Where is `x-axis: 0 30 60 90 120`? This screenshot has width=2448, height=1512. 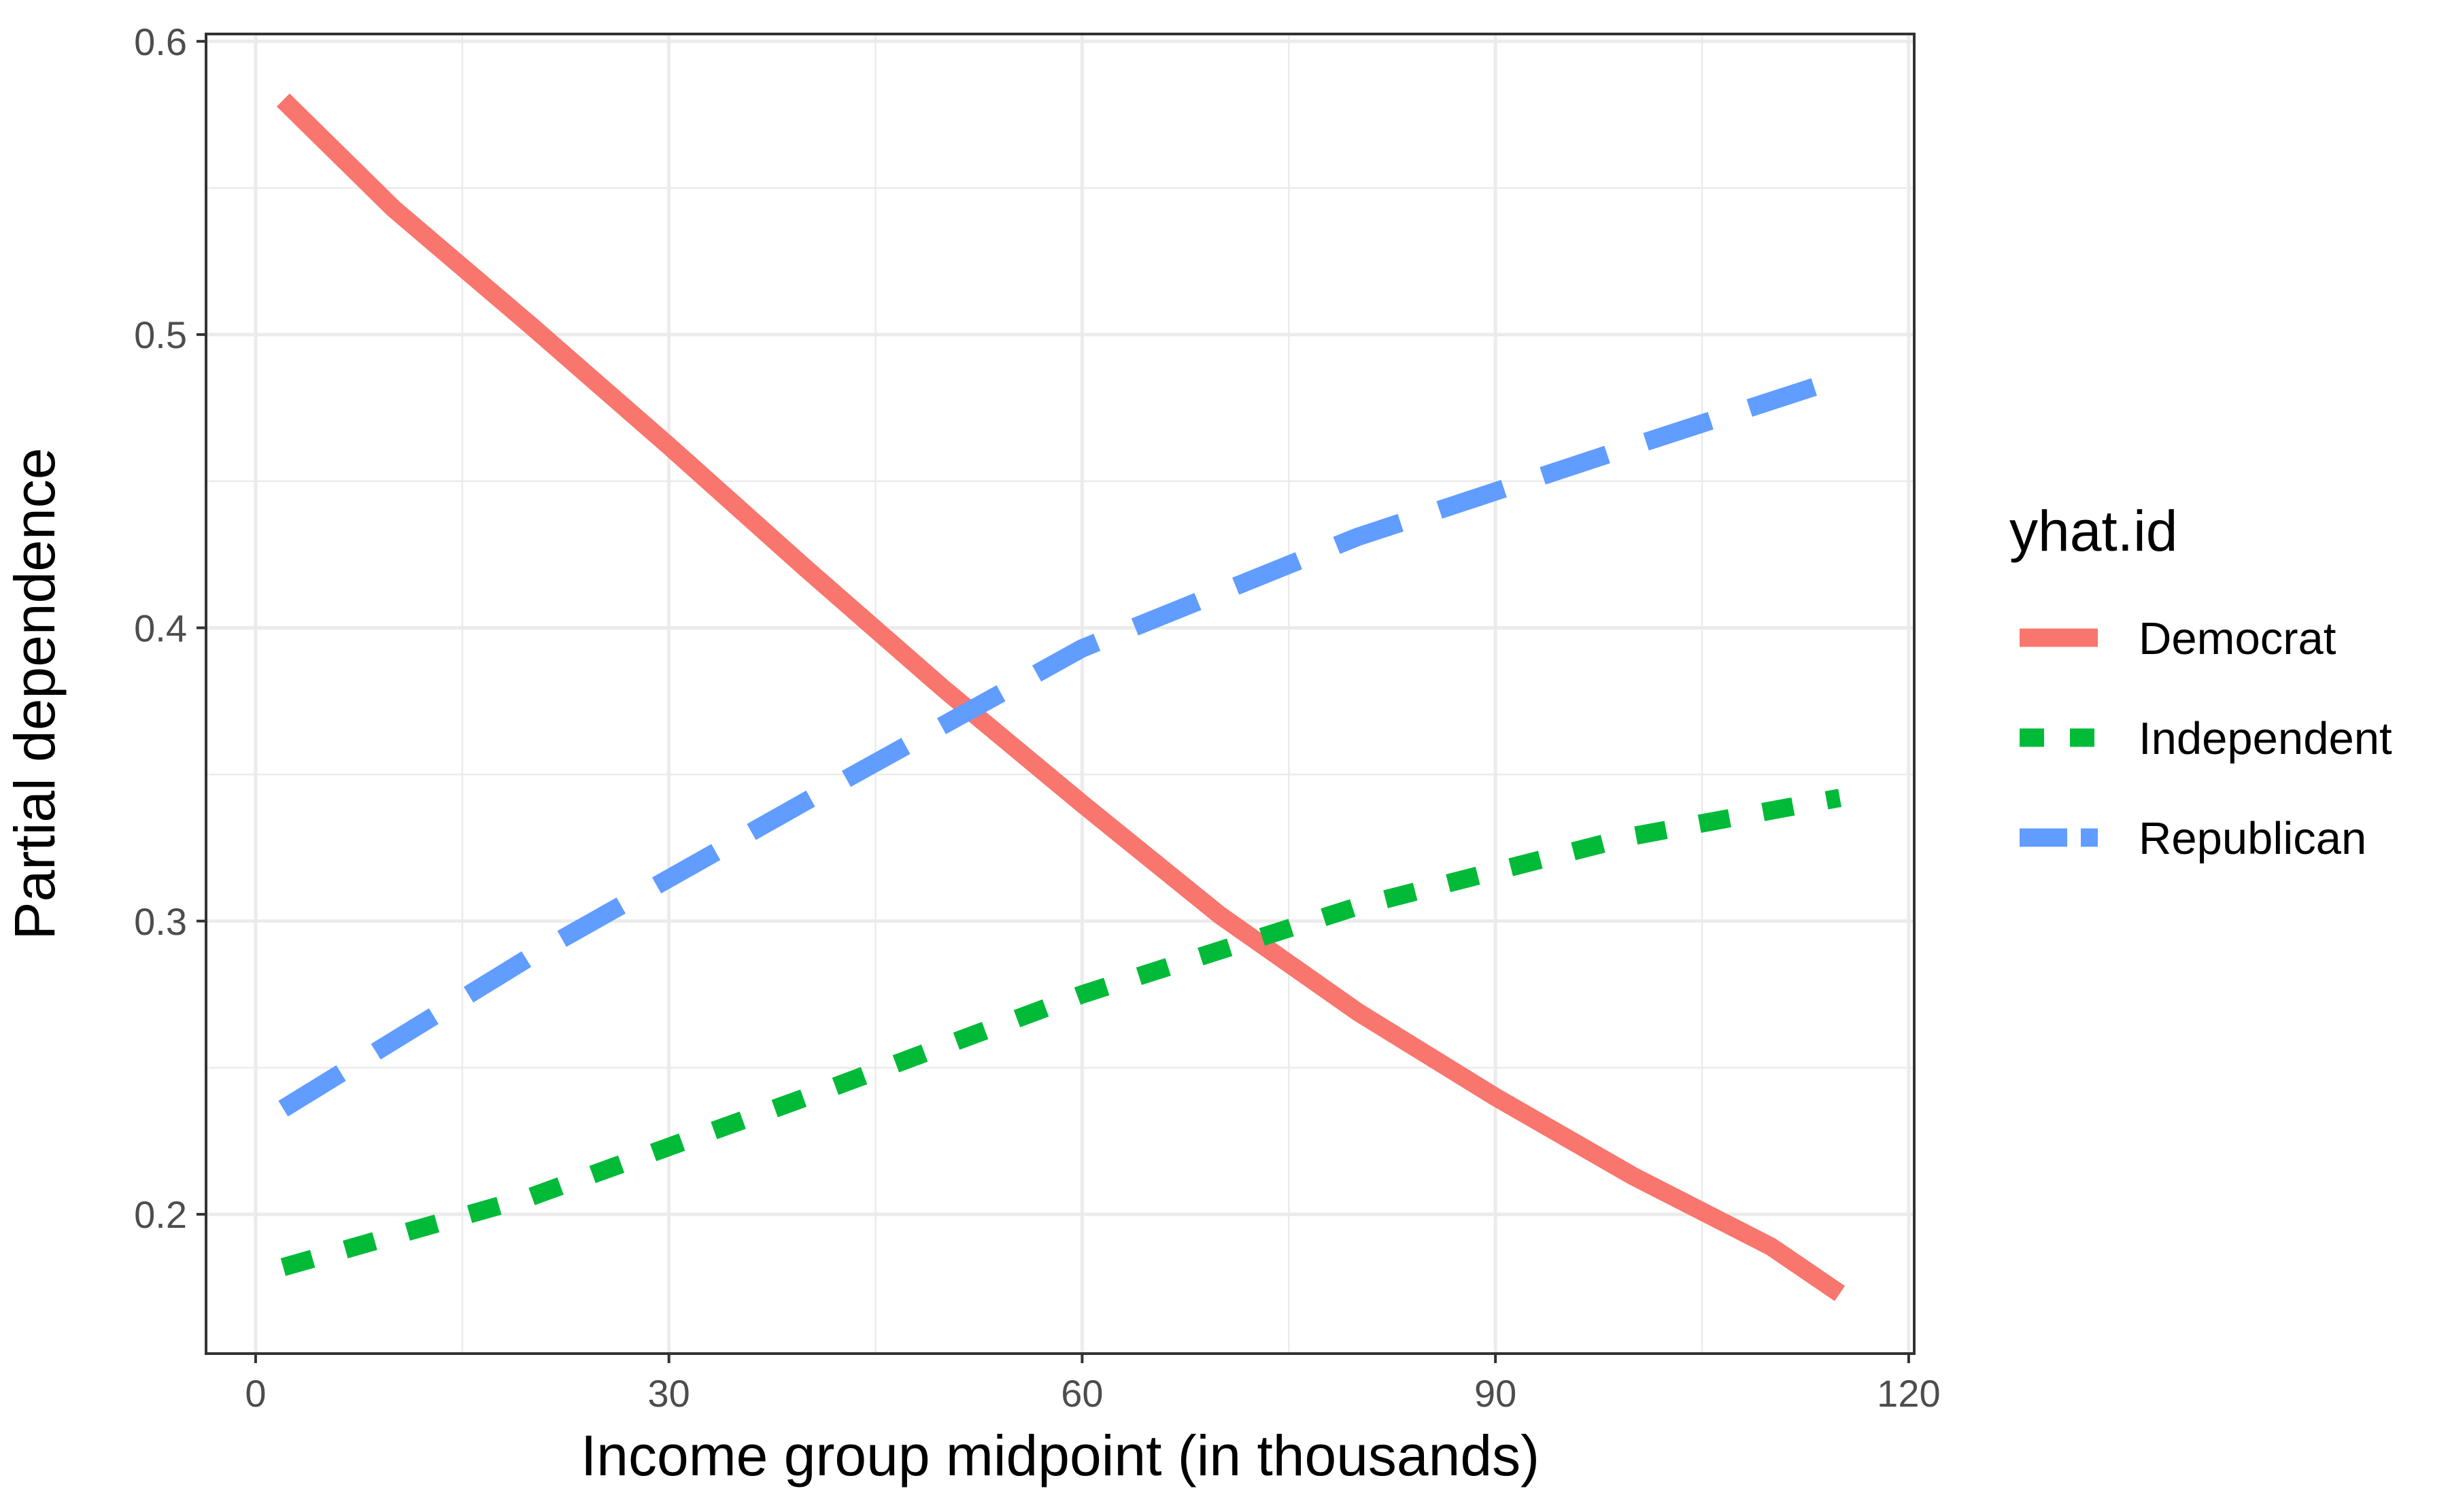 x-axis: 0 30 60 90 120 is located at coordinates (1093, 1384).